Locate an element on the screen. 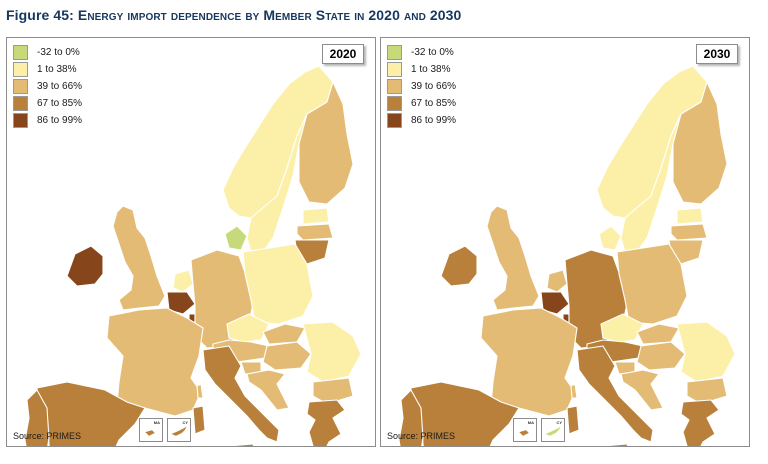 Image resolution: width=768 pixels, height=464 pixels. year-badge: 2030 is located at coordinates (717, 54).